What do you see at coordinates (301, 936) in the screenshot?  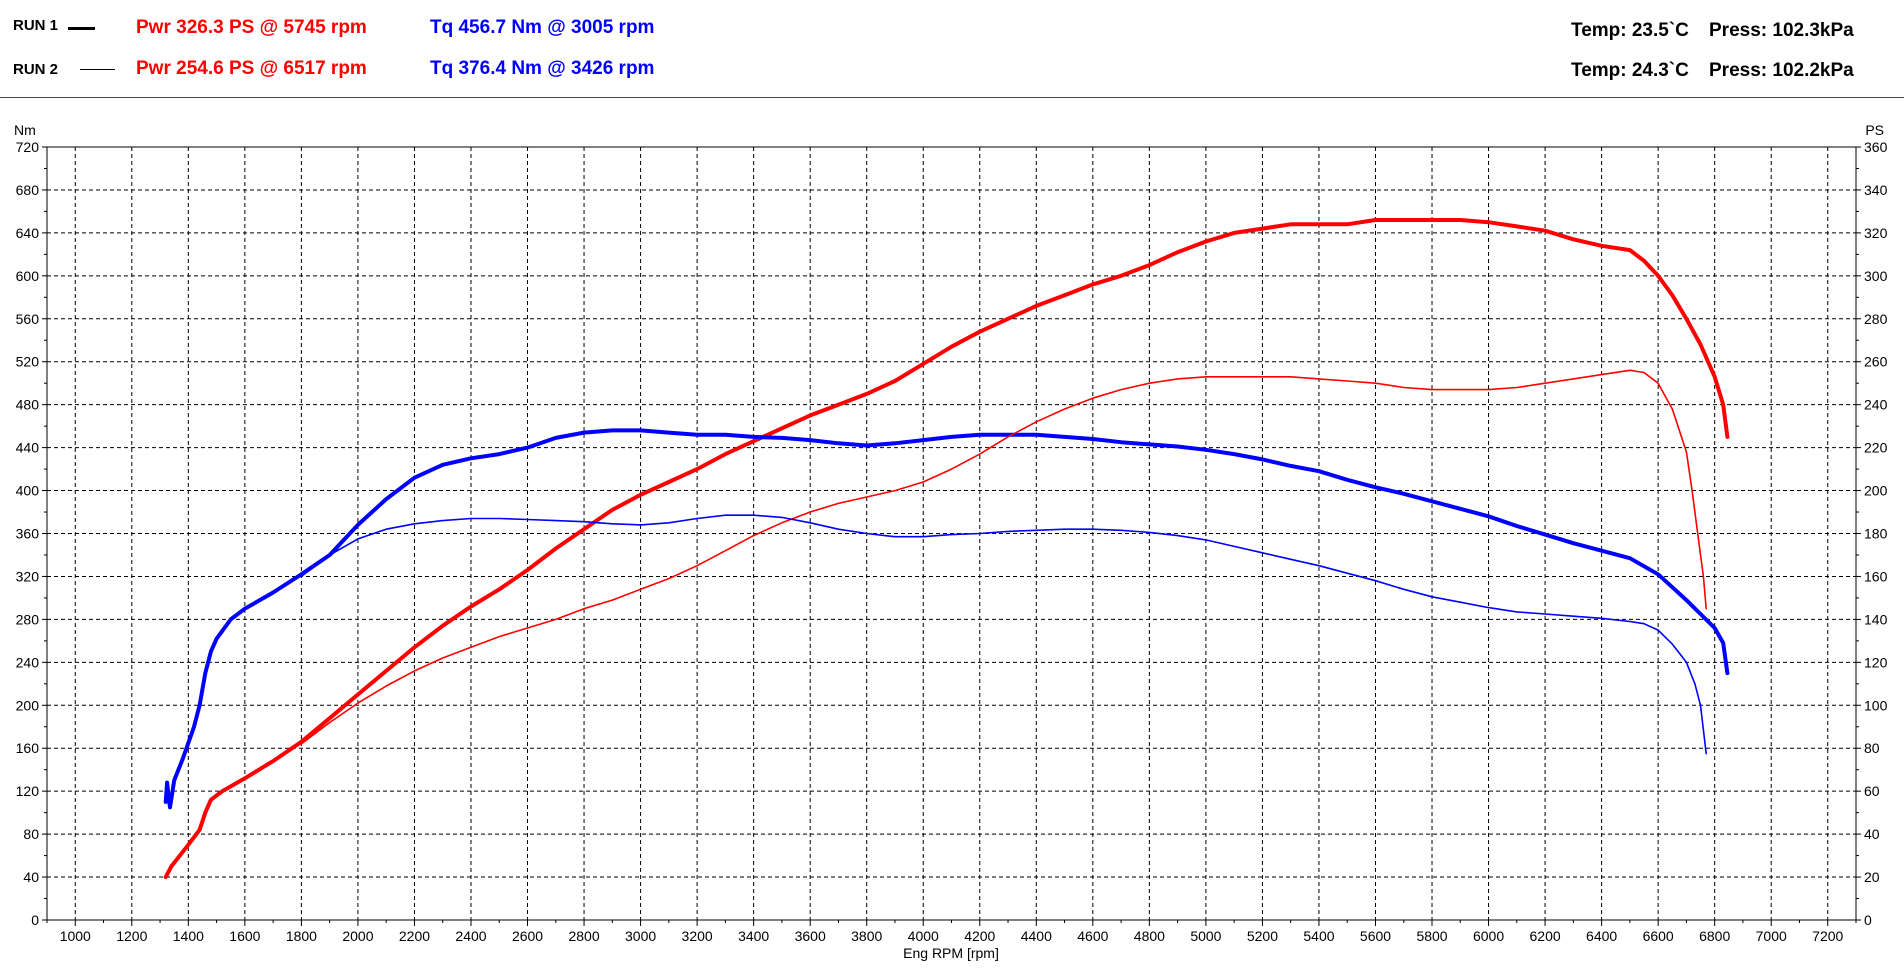 I see `x-tick-label: 1800` at bounding box center [301, 936].